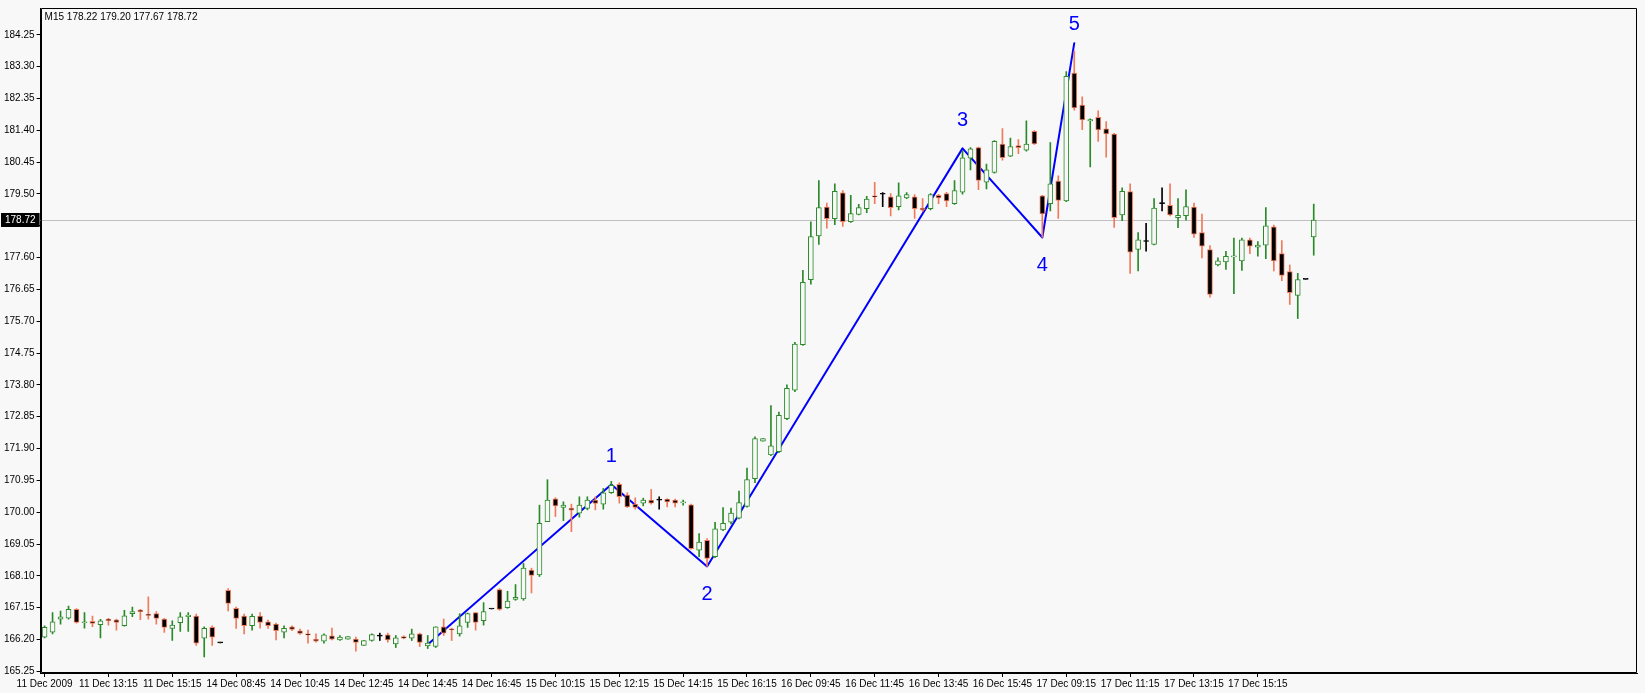 The width and height of the screenshot is (1645, 693). What do you see at coordinates (121, 16) in the screenshot?
I see `chart-title: M15 178.22 179.20 177.67 178.72` at bounding box center [121, 16].